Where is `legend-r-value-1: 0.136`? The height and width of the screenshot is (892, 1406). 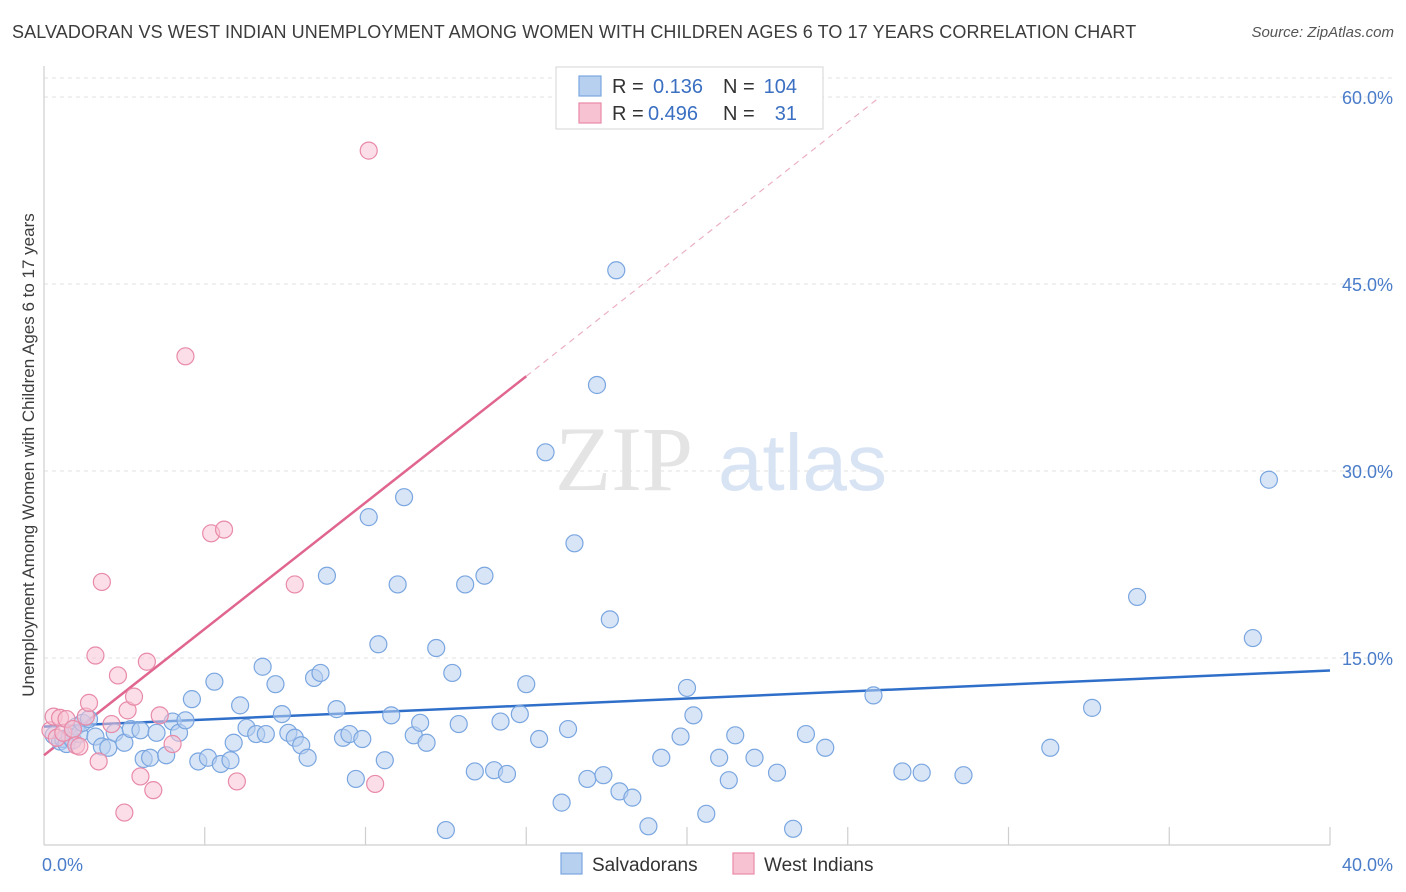
legend-r-value-1: 0.136 is located at coordinates (678, 87).